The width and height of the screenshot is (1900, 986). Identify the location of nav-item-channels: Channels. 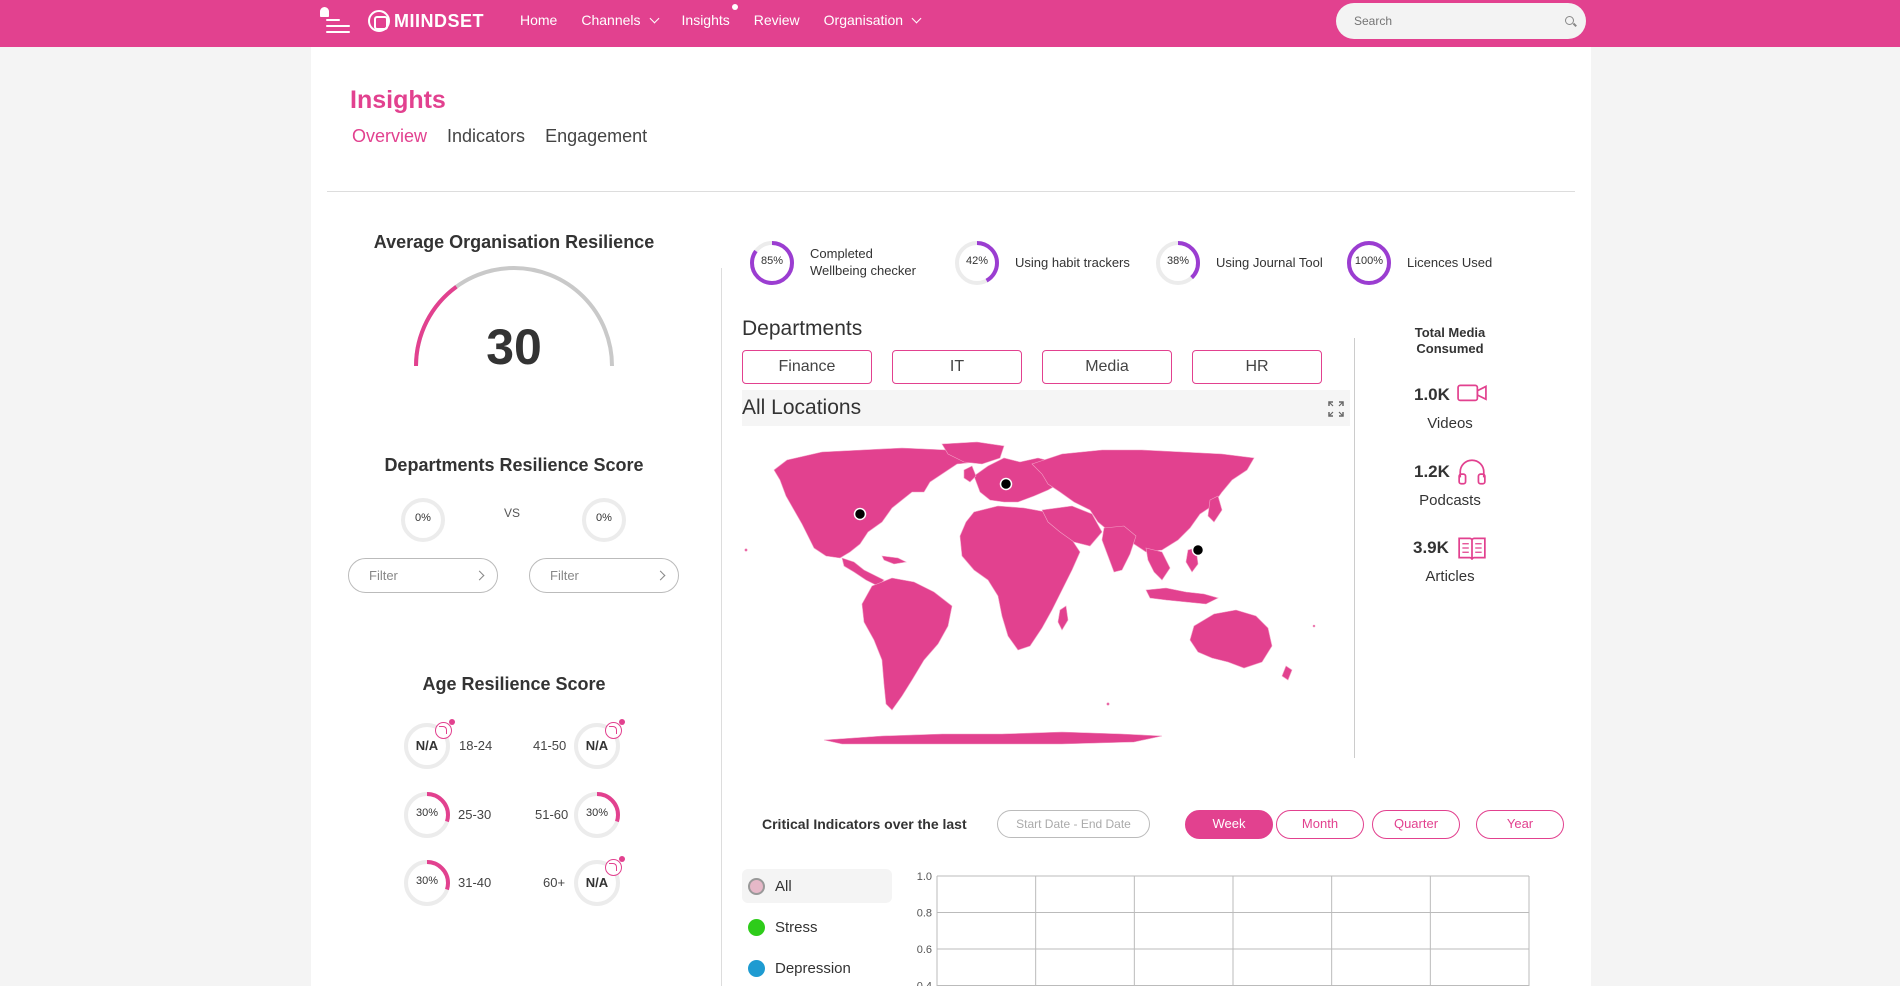
(620, 20).